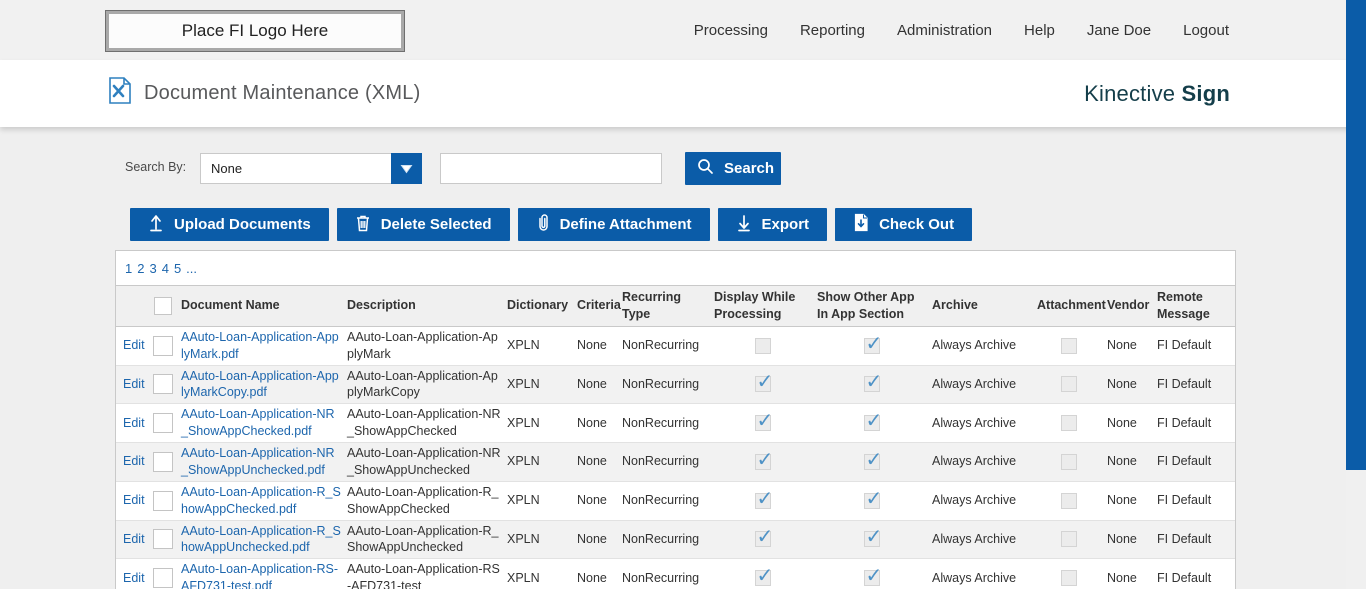 The width and height of the screenshot is (1366, 589). What do you see at coordinates (1071, 305) in the screenshot?
I see `col-attachment: Attachment` at bounding box center [1071, 305].